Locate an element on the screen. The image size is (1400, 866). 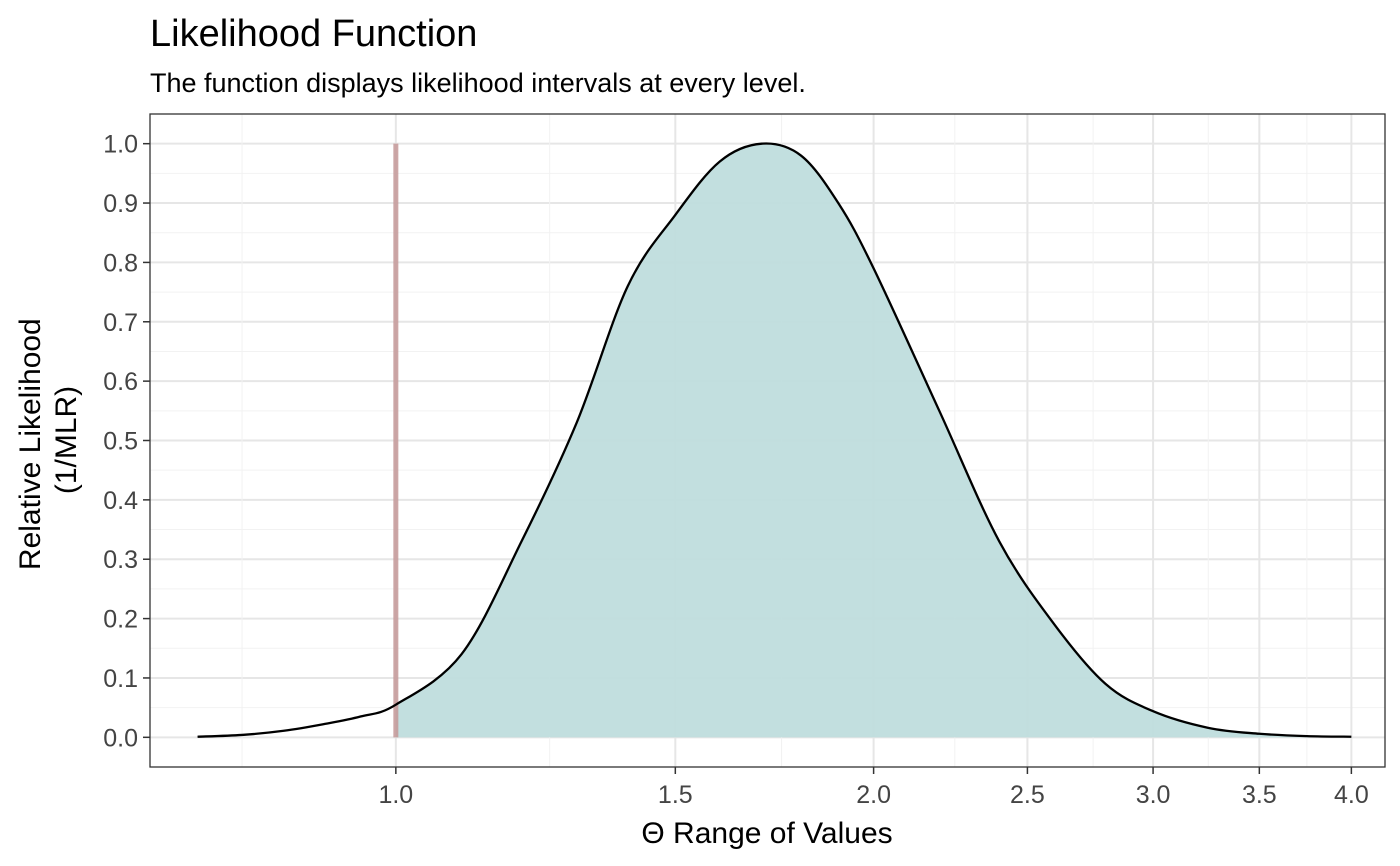
y-tick-label: 0.0 is located at coordinates (120, 738).